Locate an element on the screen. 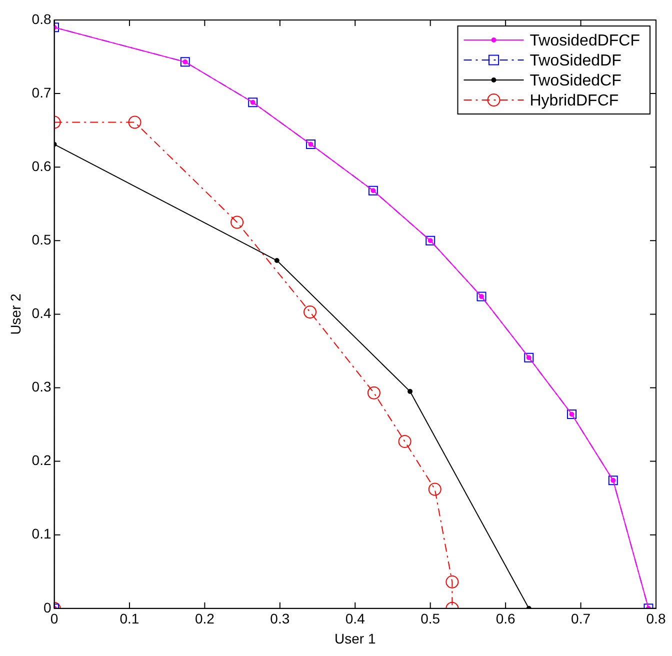 This screenshot has width=672, height=656. legend-label: HybridDFCF is located at coordinates (574, 101).